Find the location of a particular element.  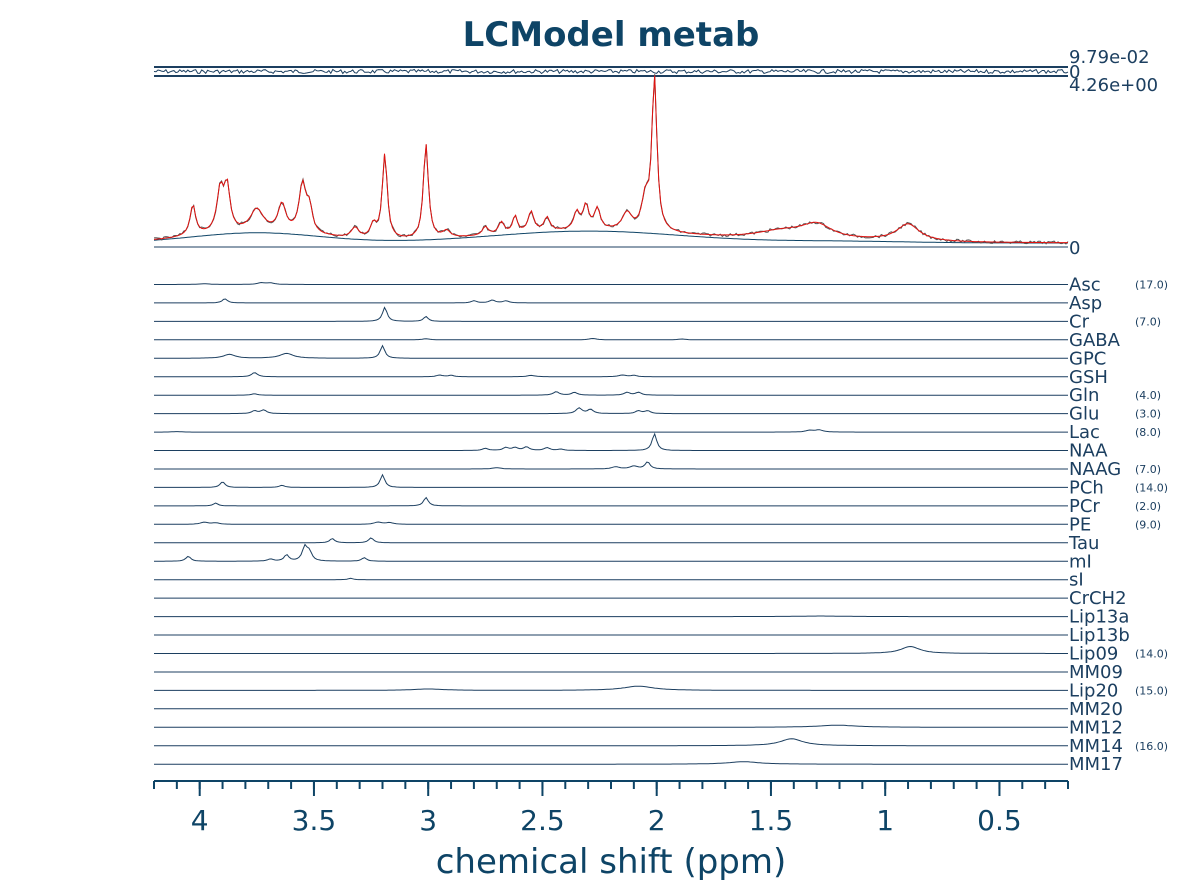

metabolite-label: Lip13b is located at coordinates (1099, 635).